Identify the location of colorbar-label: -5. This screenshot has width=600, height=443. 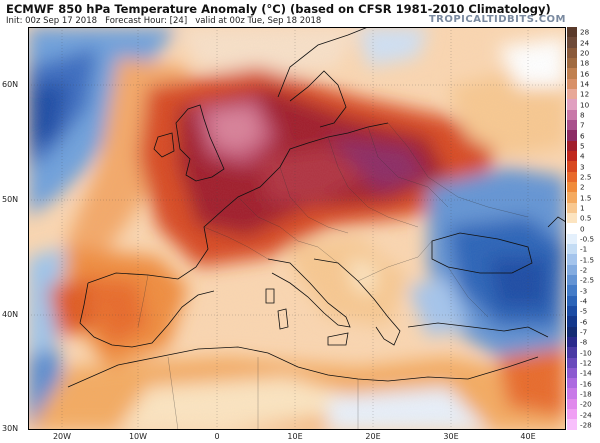
(584, 311).